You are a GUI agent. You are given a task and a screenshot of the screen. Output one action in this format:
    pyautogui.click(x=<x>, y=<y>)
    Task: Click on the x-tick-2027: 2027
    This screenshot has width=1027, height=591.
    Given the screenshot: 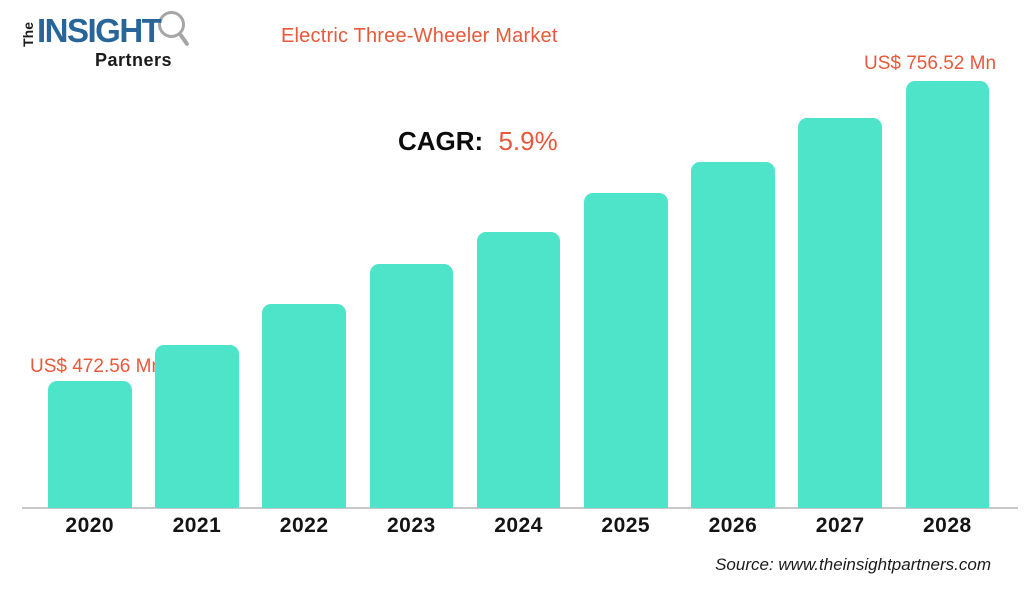 What is the action you would take?
    pyautogui.click(x=840, y=525)
    